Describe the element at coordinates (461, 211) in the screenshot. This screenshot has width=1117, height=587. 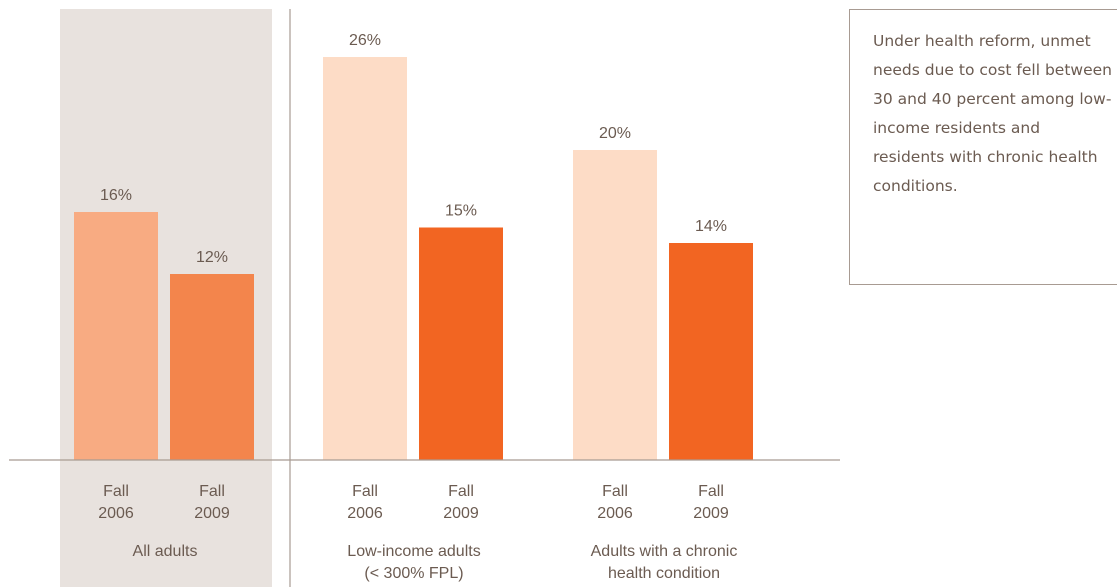
I see `bar-value-label: 15%` at that location.